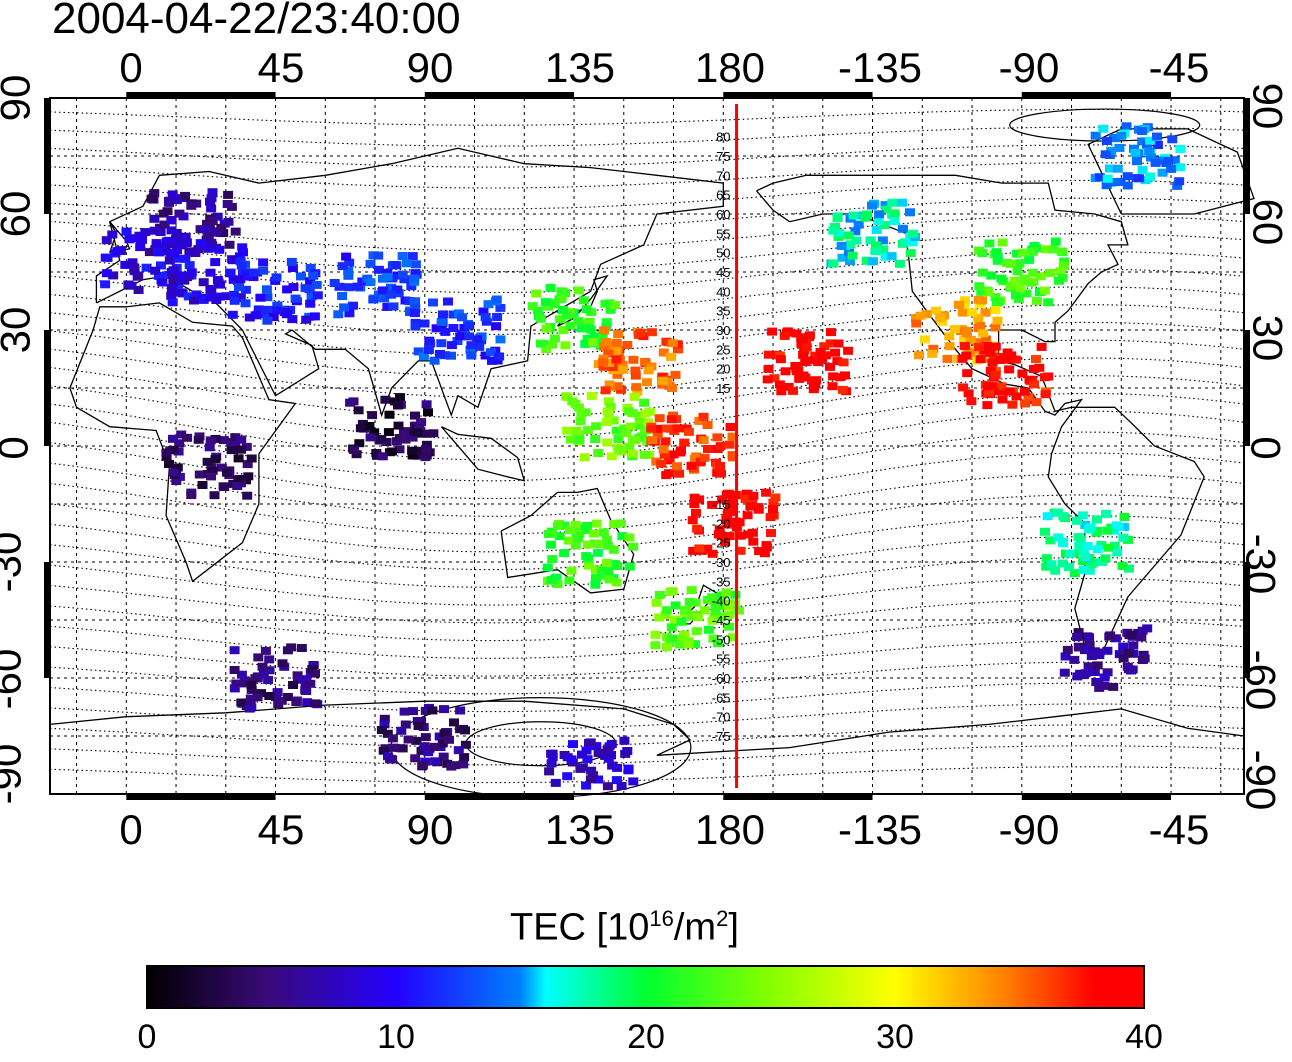  What do you see at coordinates (1266, 448) in the screenshot?
I see `right-tick-label: 0` at bounding box center [1266, 448].